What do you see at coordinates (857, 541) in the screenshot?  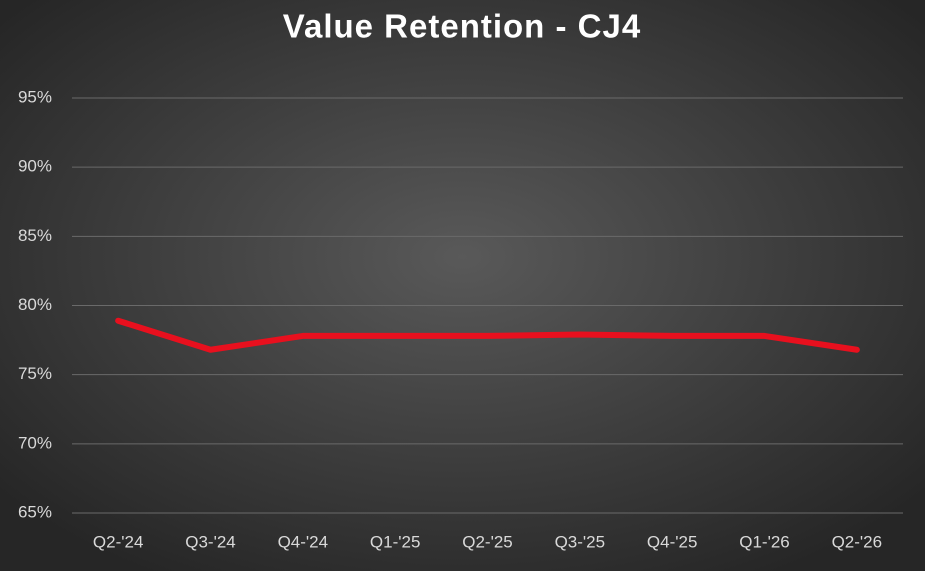 I see `x-tick-label: Q2-'26` at bounding box center [857, 541].